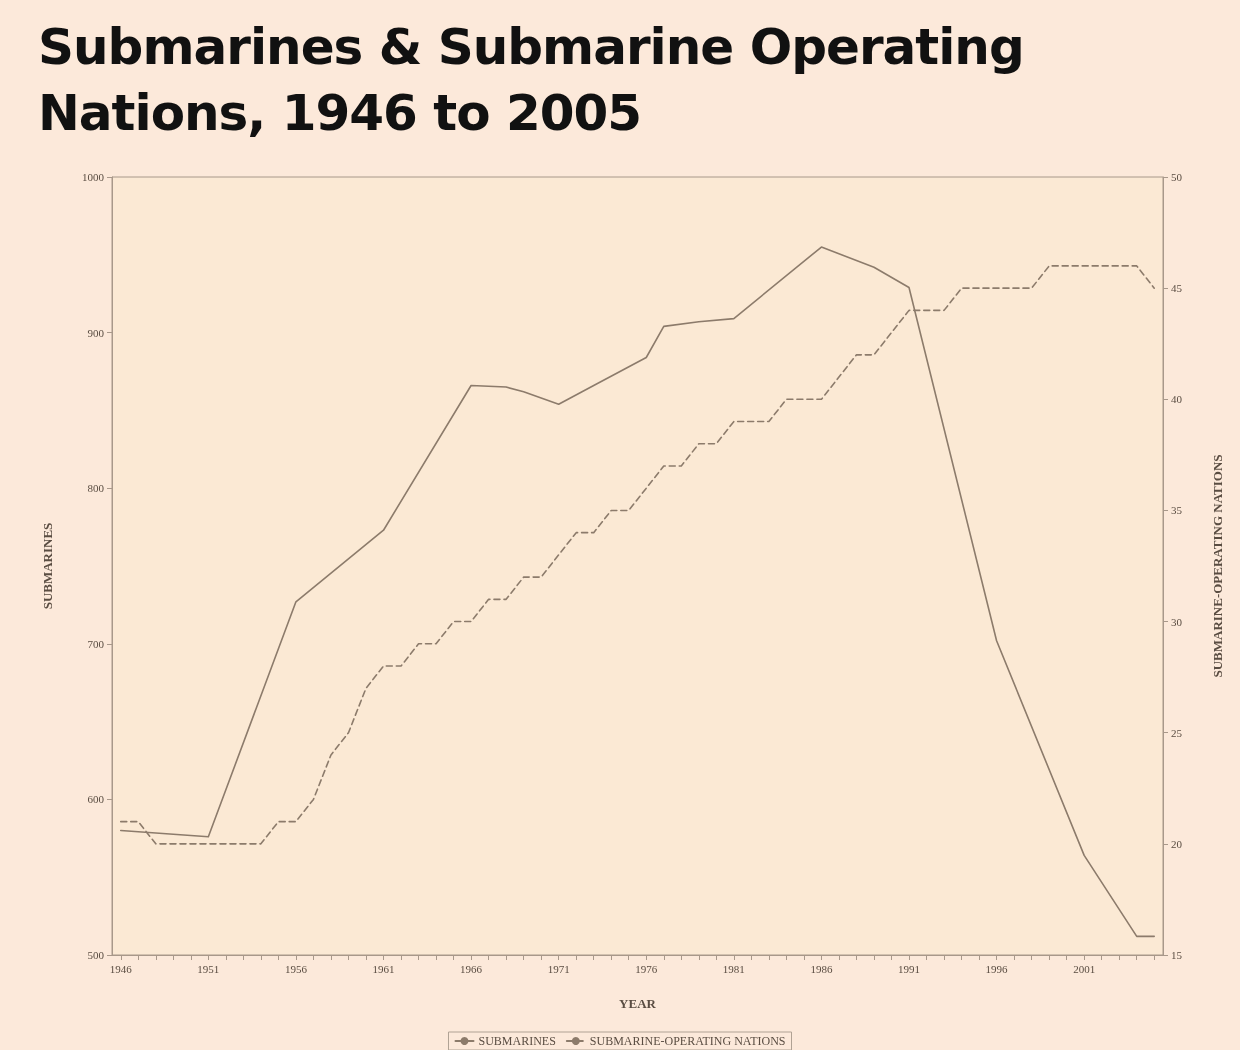 This screenshot has width=1240, height=1050. Describe the element at coordinates (1177, 843) in the screenshot. I see `y2-tick-label: 20` at that location.